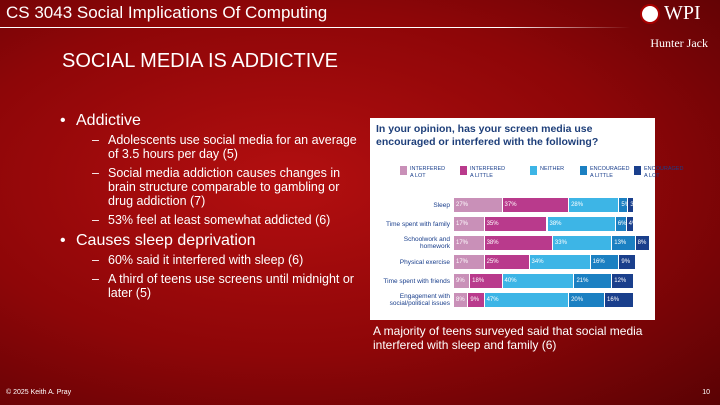  I want to click on bar-segment: 35%, so click(516, 224).